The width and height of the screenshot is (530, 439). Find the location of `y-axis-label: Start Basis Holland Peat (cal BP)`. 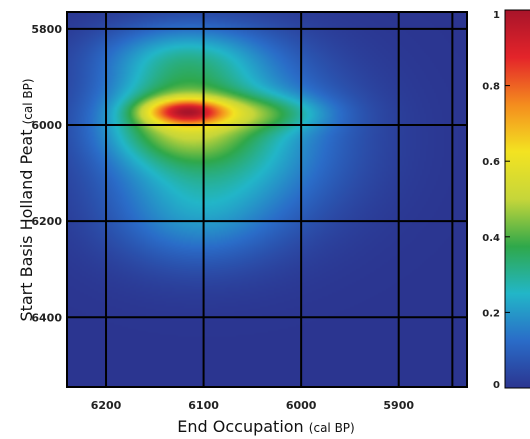

y-axis-label: Start Basis Holland Peat (cal BP) is located at coordinates (26, 199).